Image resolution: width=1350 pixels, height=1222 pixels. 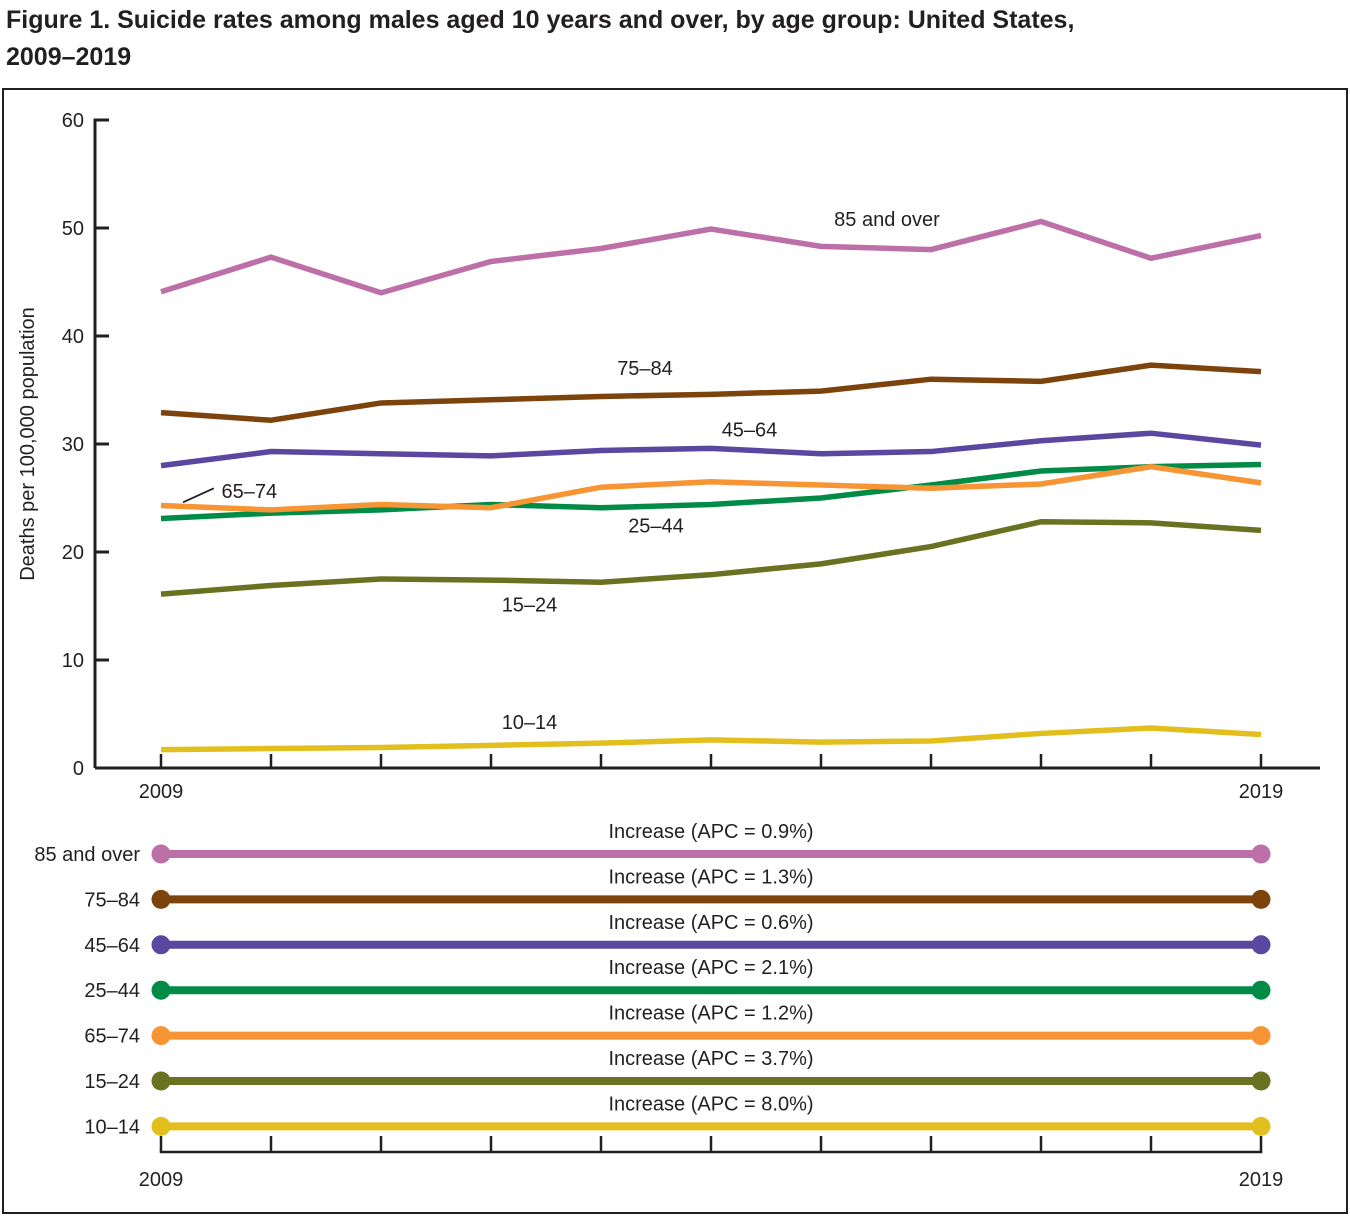 I want to click on series-label-15-24: 15–24, so click(x=530, y=605).